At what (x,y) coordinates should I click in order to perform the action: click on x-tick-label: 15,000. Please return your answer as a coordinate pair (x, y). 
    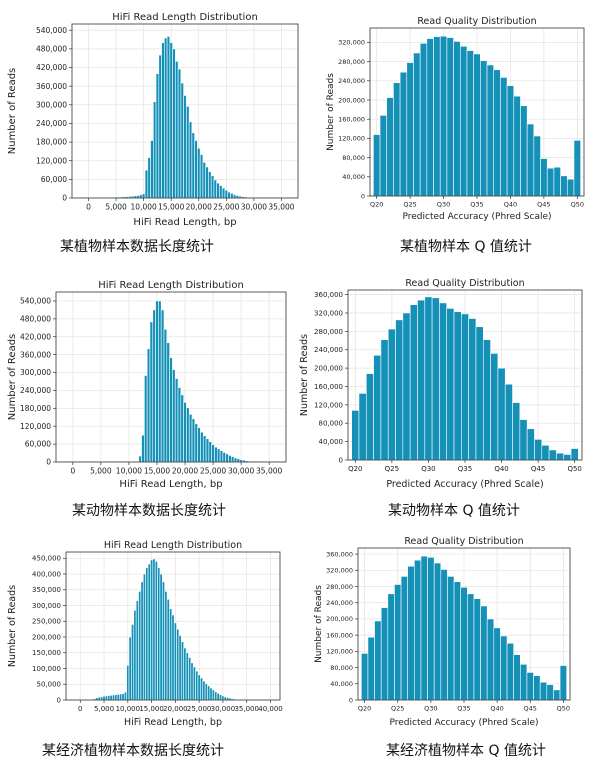
    Looking at the image, I should click on (157, 471).